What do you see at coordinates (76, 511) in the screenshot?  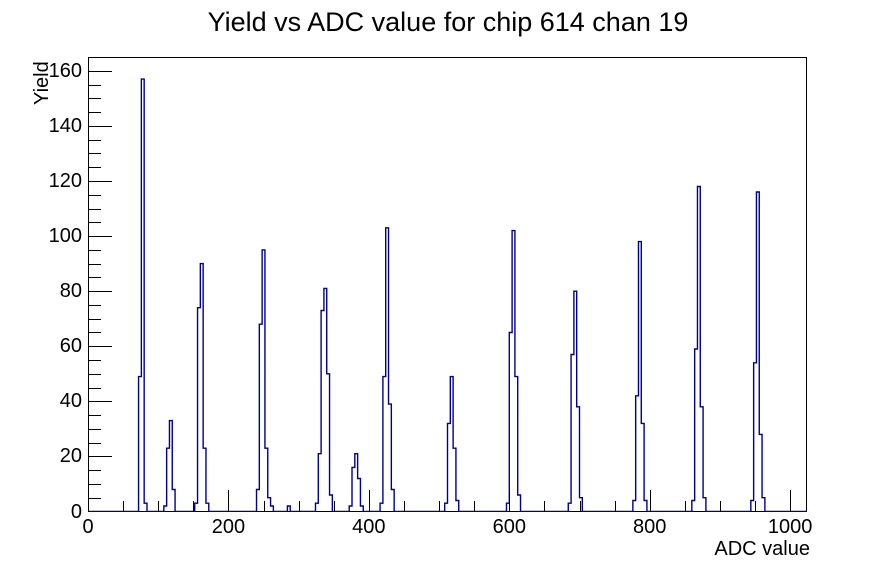 I see `y-tick-label-0: 0` at bounding box center [76, 511].